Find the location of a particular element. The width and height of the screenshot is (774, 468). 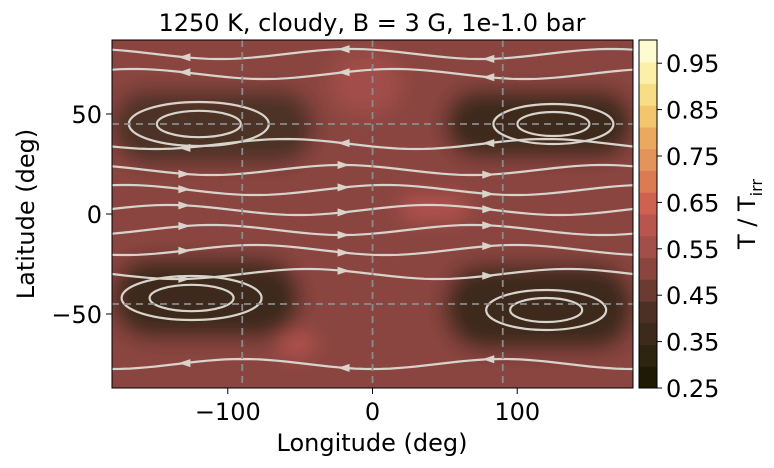

x-axis-label: Longitude (deg) is located at coordinates (372, 443).